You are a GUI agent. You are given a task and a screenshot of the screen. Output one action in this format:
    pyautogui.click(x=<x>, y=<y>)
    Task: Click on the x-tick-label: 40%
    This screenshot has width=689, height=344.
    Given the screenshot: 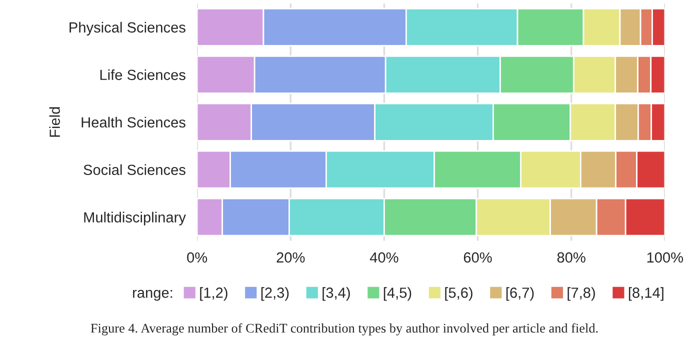 What is the action you would take?
    pyautogui.click(x=384, y=257)
    